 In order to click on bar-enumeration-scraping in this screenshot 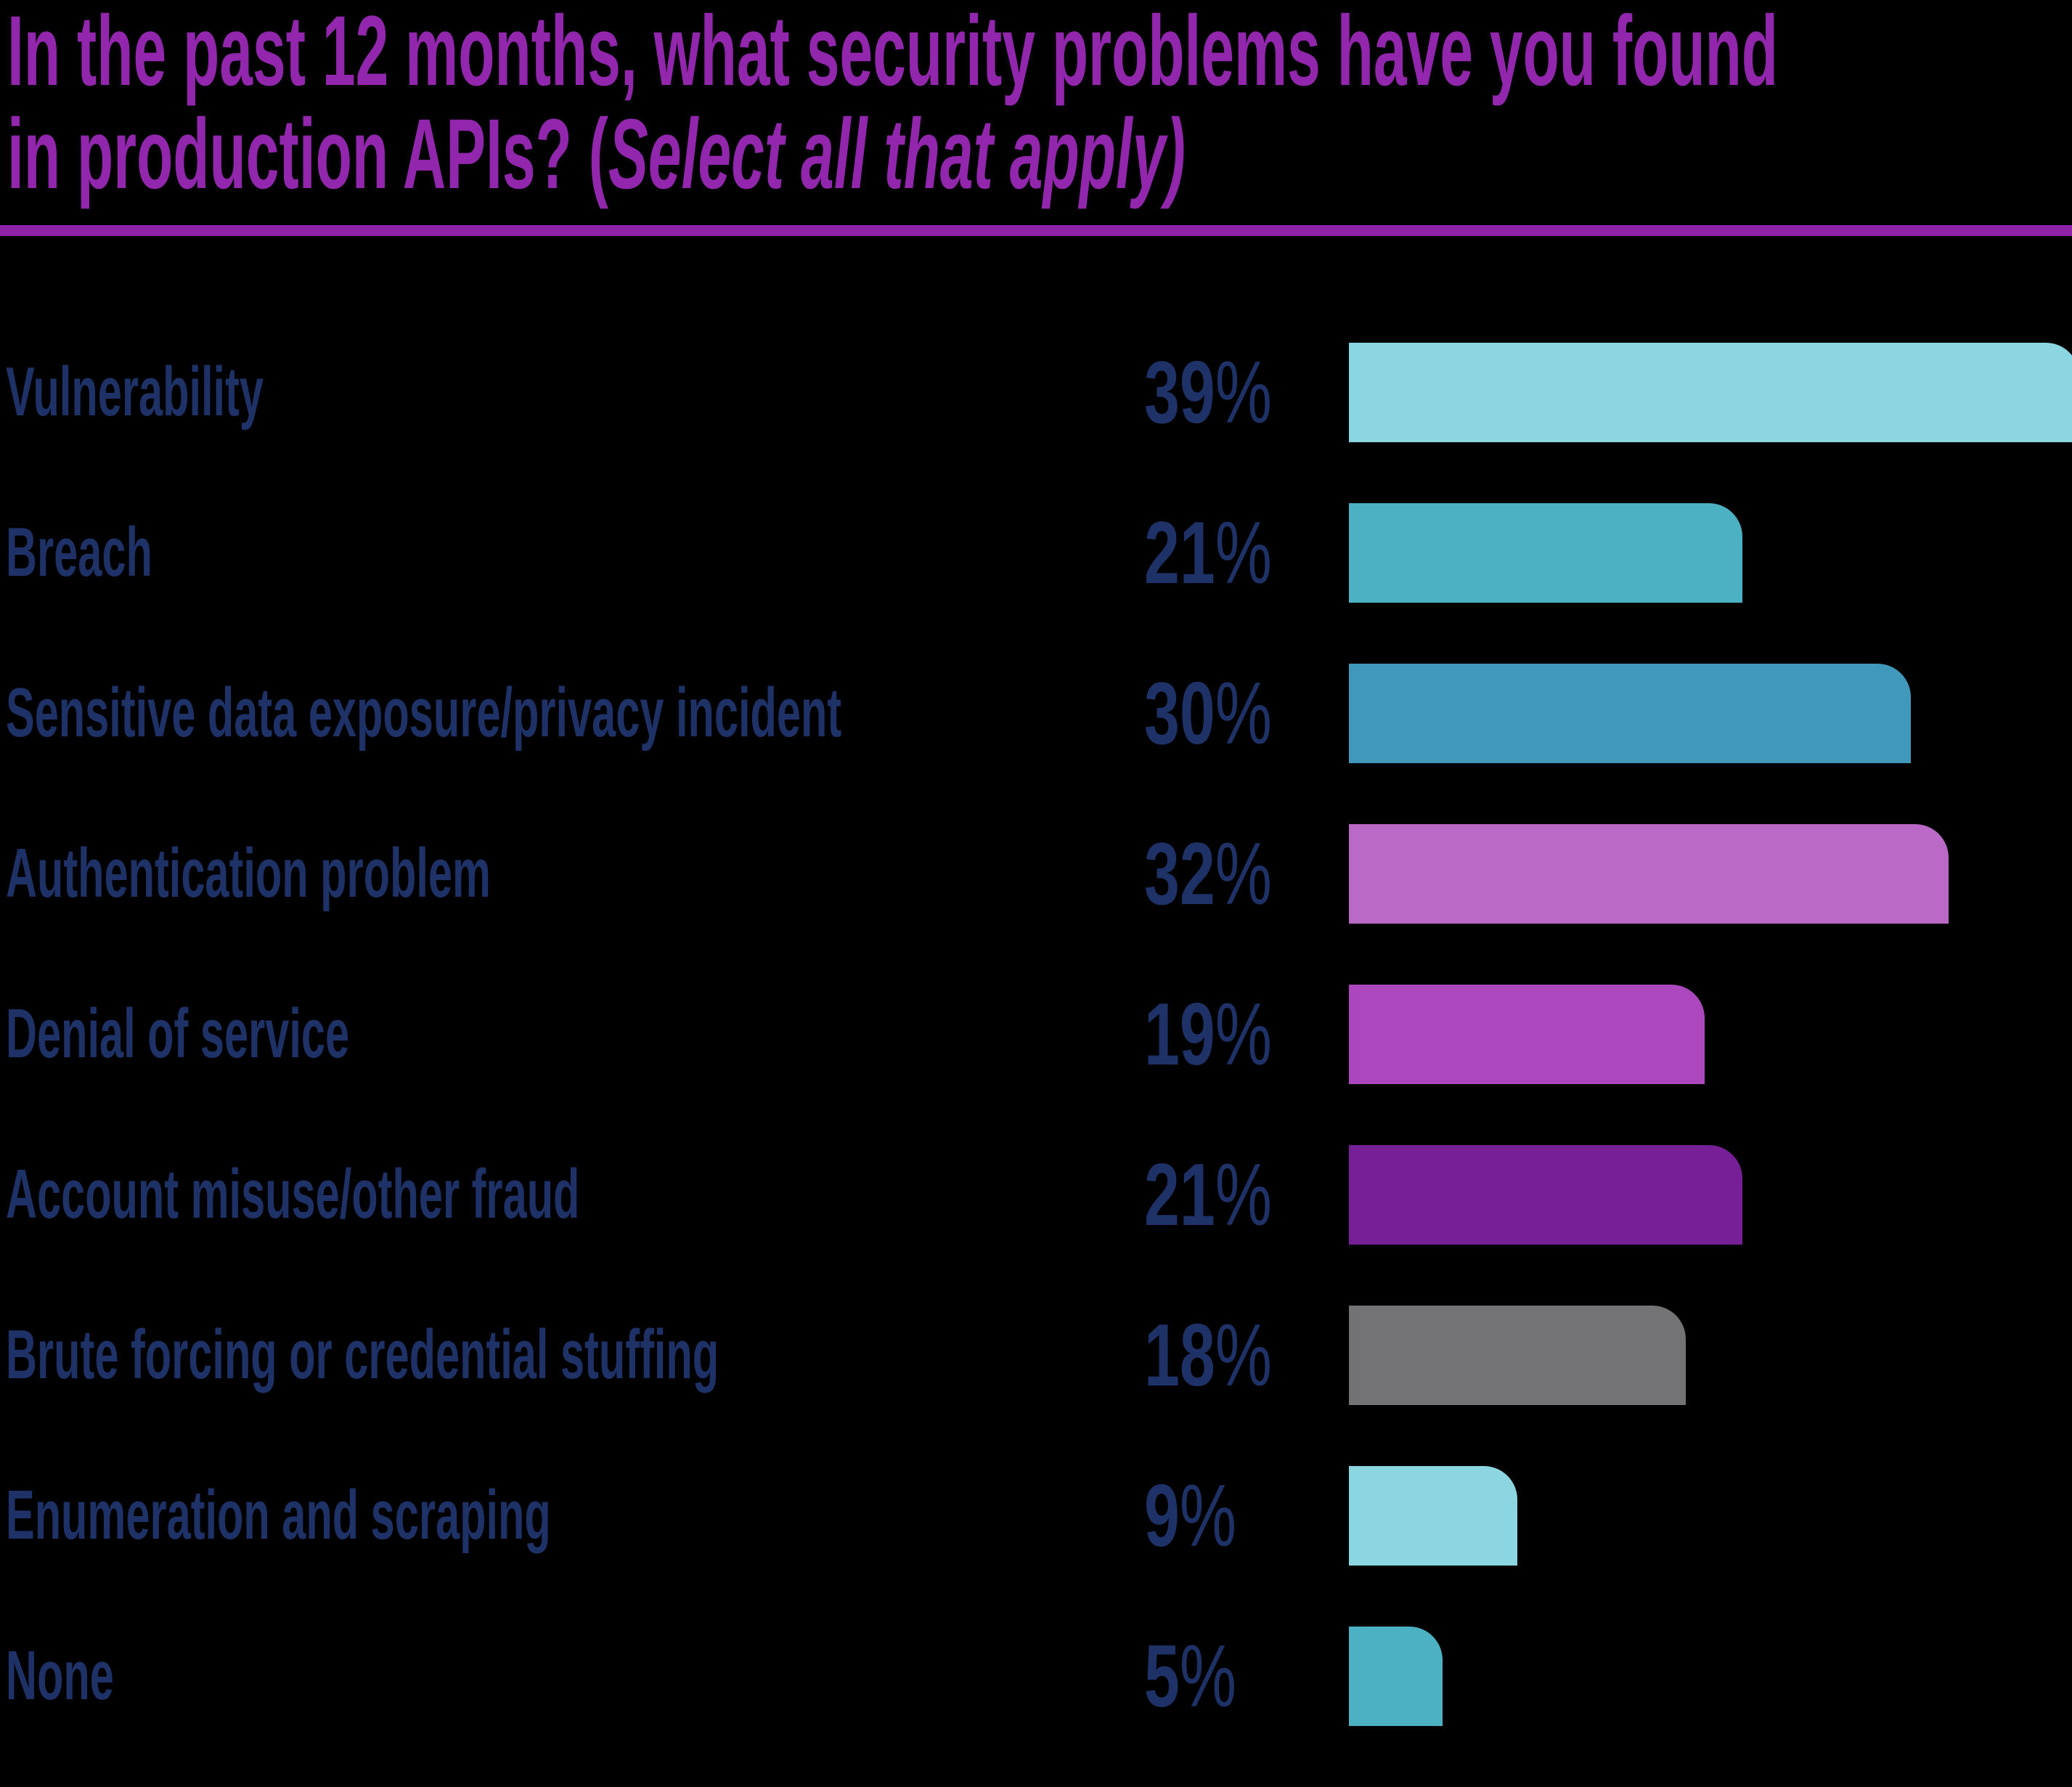, I will do `click(1433, 1516)`.